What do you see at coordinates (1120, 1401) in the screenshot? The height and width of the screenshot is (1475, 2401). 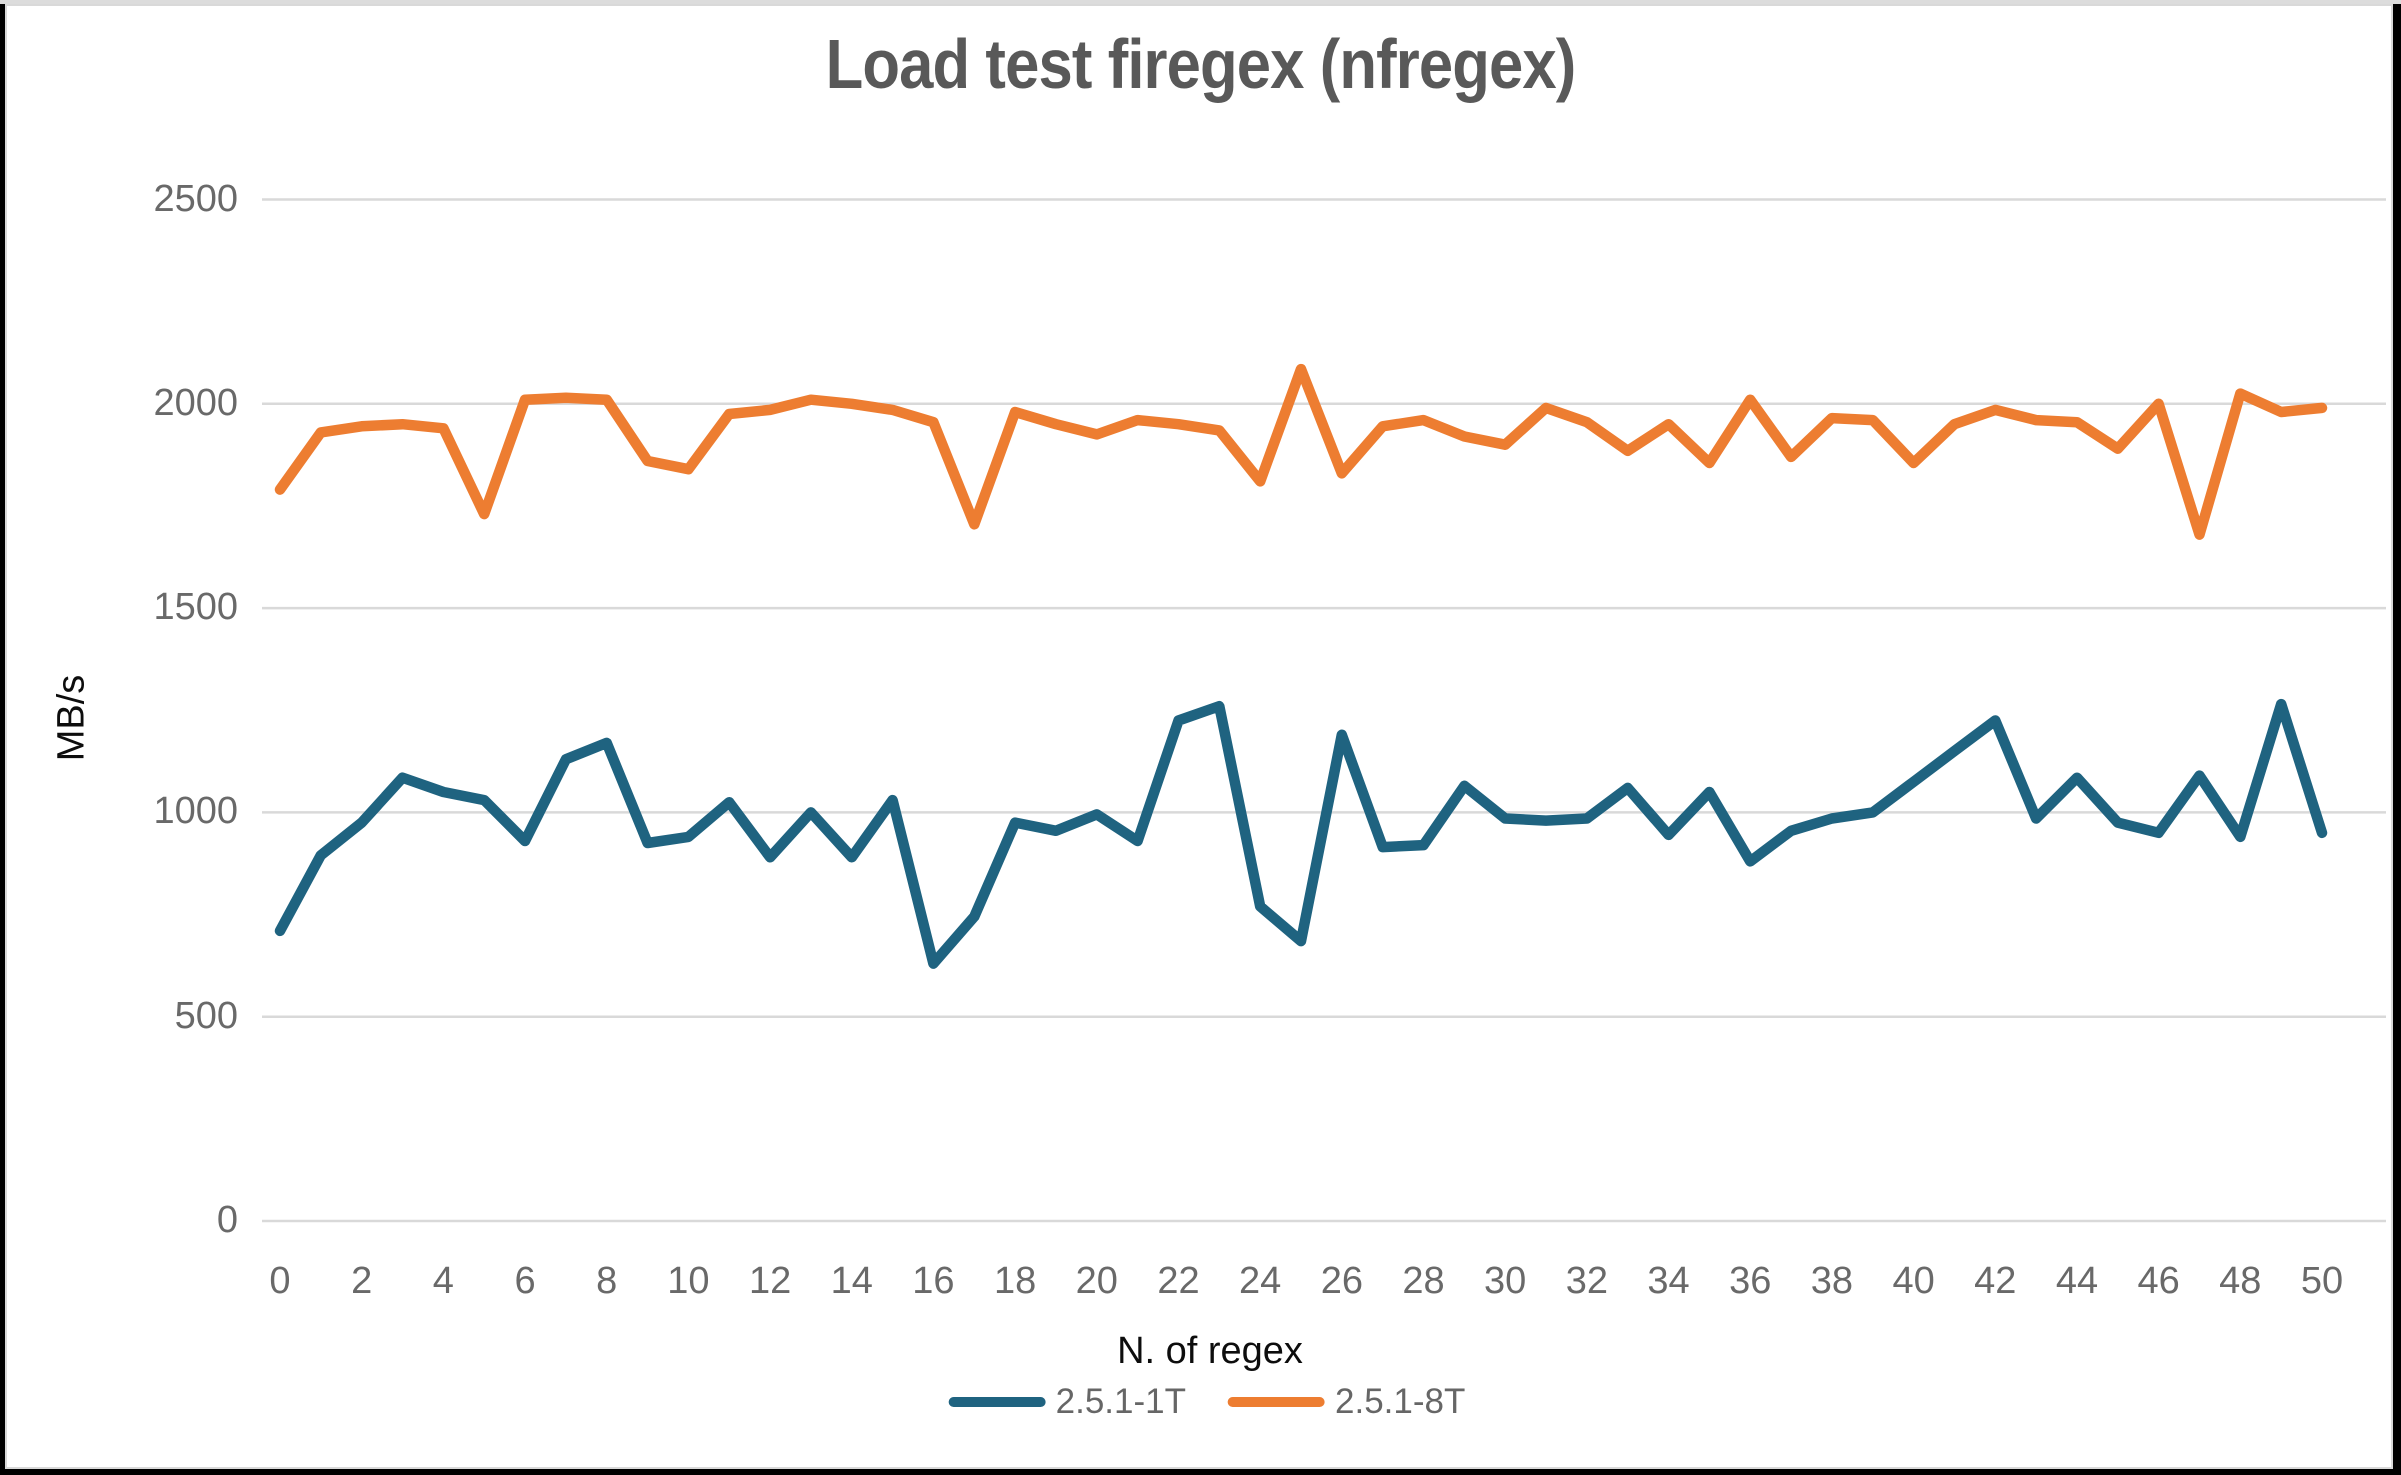 I see `legend-label-1T: 2.5.1-1T` at bounding box center [1120, 1401].